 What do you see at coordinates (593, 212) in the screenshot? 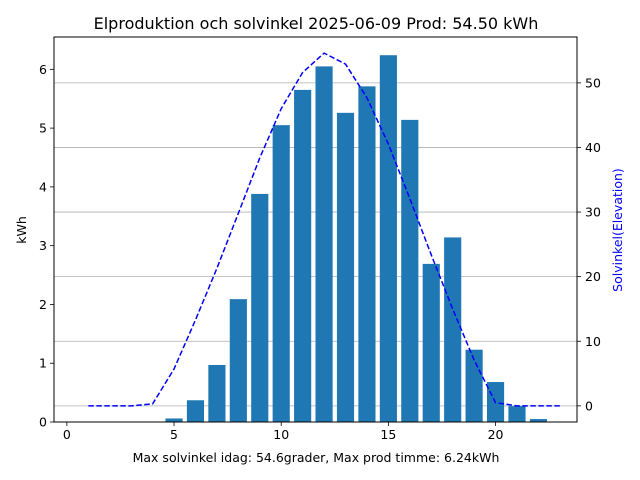
I see `y2-tick-label: 30` at bounding box center [593, 212].